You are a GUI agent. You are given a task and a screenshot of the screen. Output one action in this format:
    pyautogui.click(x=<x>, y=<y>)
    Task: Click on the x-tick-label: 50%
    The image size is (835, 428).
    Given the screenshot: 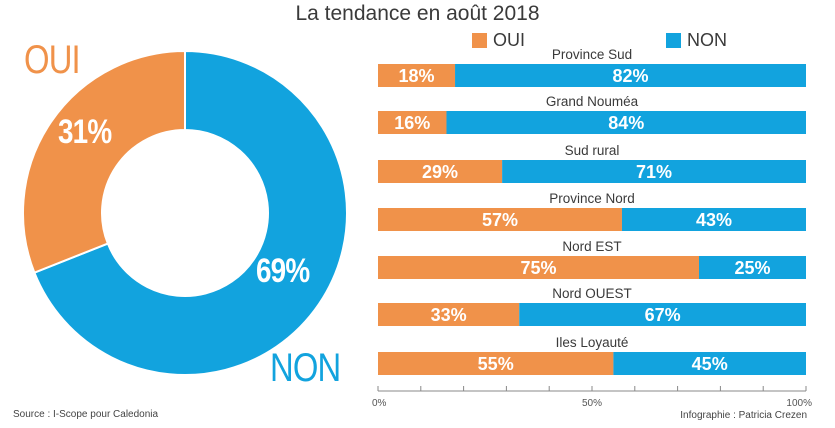 What is the action you would take?
    pyautogui.click(x=592, y=403)
    